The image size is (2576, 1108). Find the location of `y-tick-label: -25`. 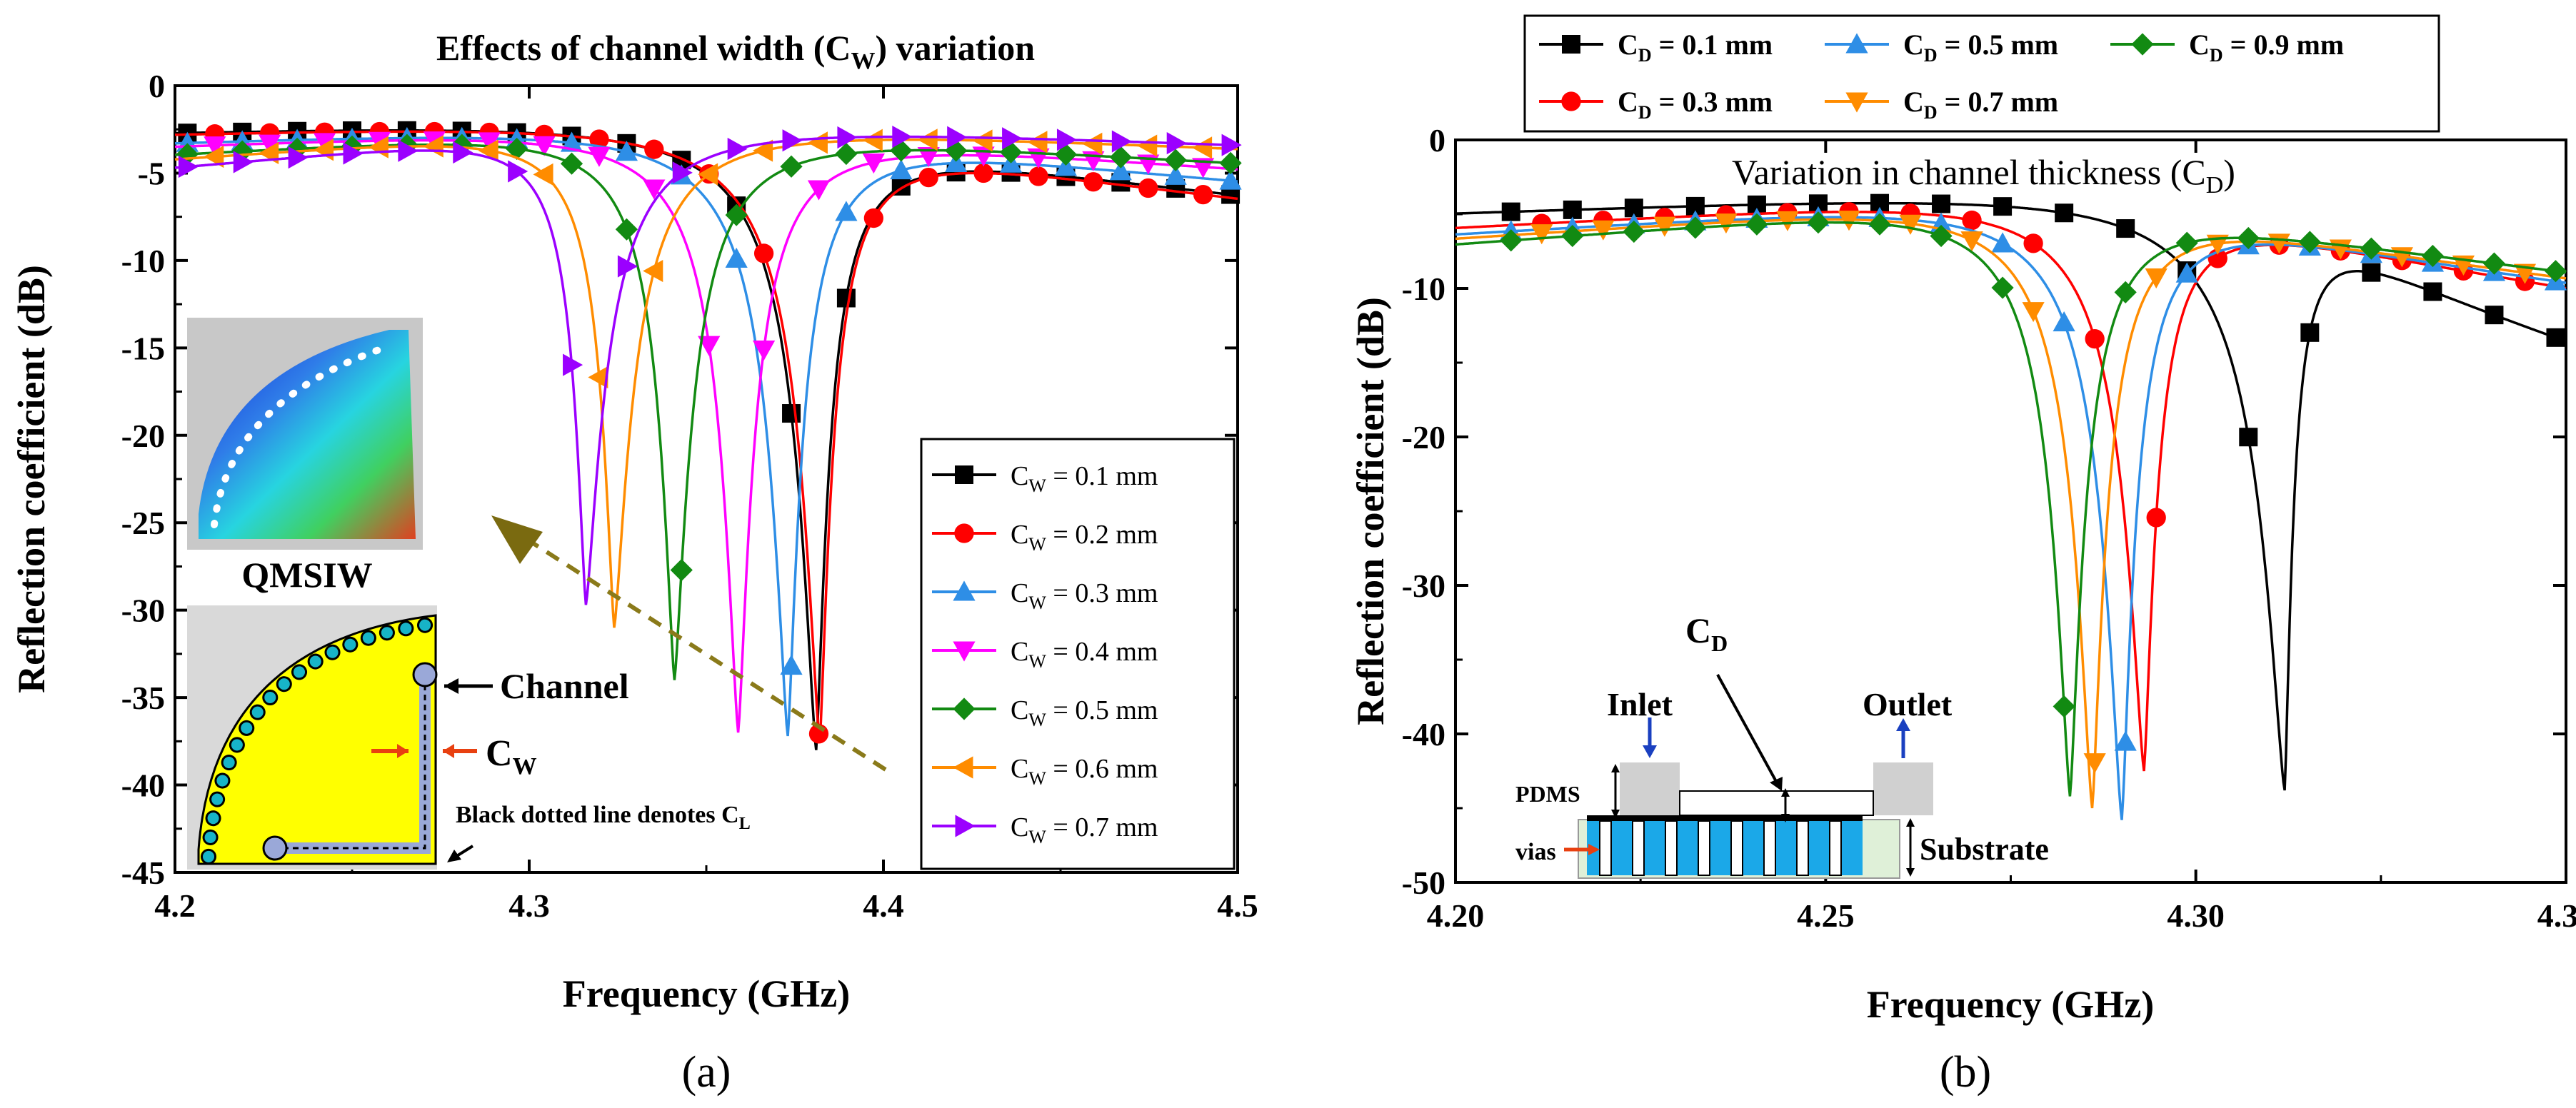

y-tick-label: -25 is located at coordinates (143, 523).